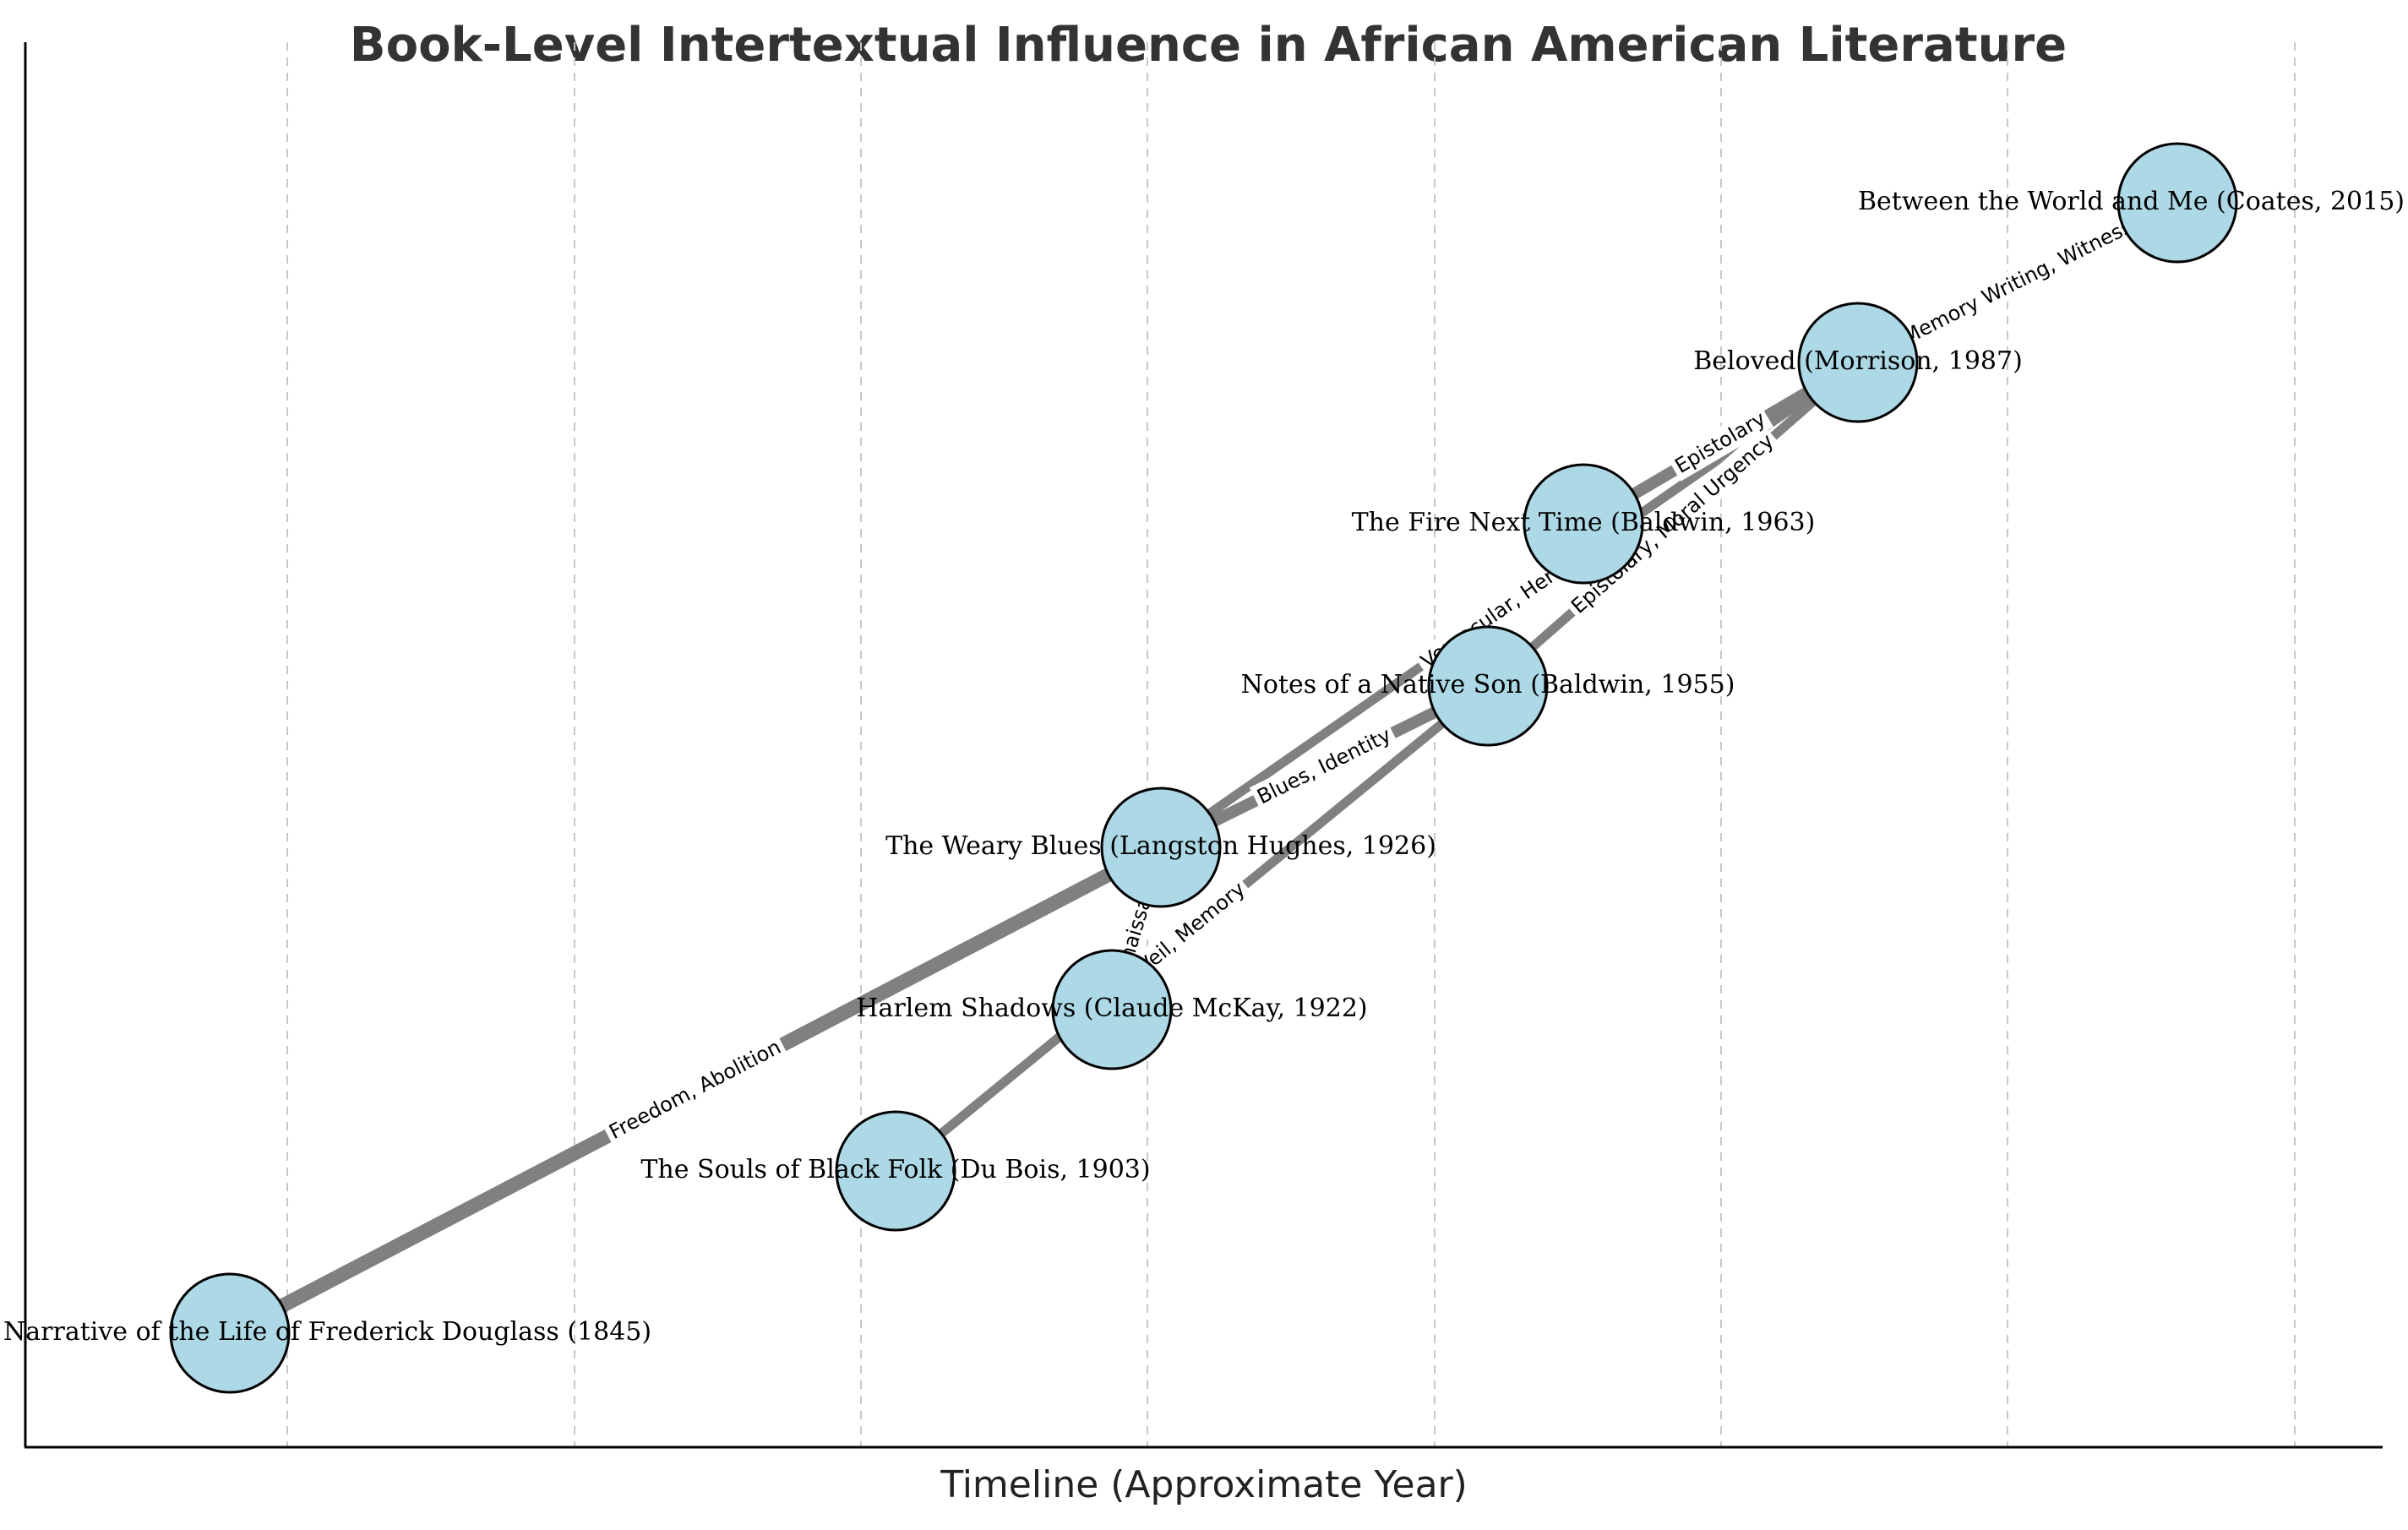  I want to click on book-node-label: Beloved (Morrison, 1987), so click(1858, 361).